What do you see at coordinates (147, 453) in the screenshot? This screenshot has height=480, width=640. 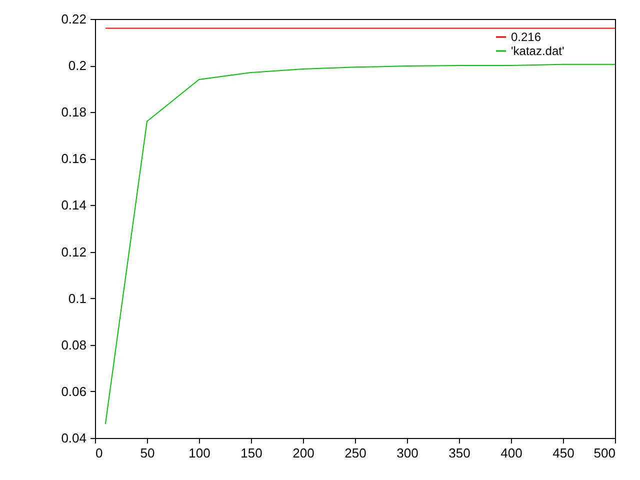 I see `x-tick-label: 50` at bounding box center [147, 453].